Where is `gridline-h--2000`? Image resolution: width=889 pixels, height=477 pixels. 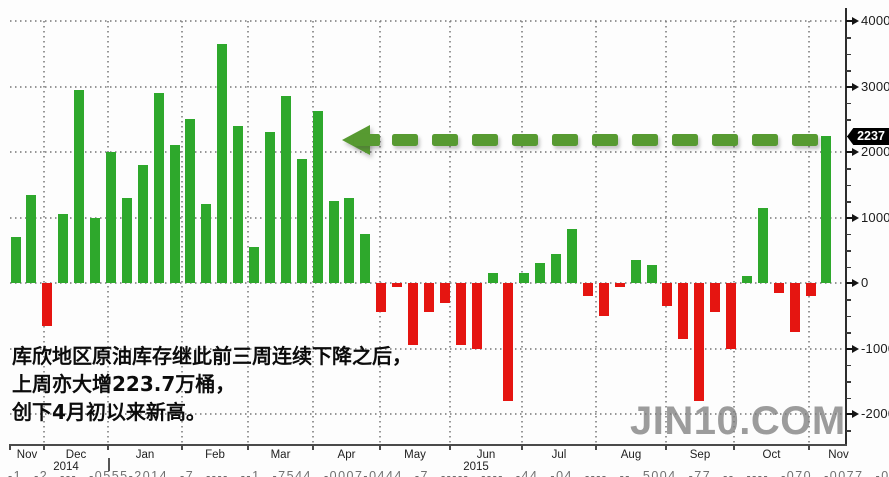
gridline-h--2000 is located at coordinates (428, 414).